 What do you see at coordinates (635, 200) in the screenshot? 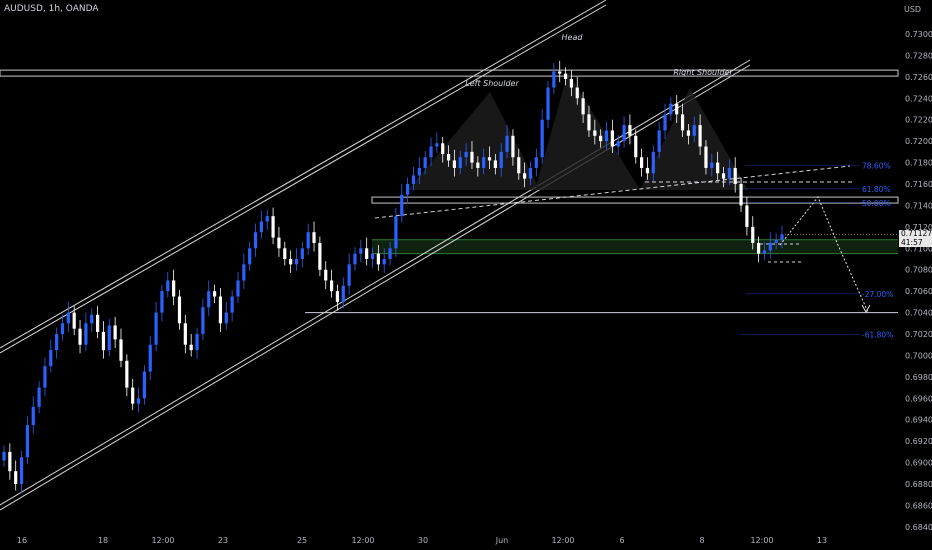
I see `neckline-level` at bounding box center [635, 200].